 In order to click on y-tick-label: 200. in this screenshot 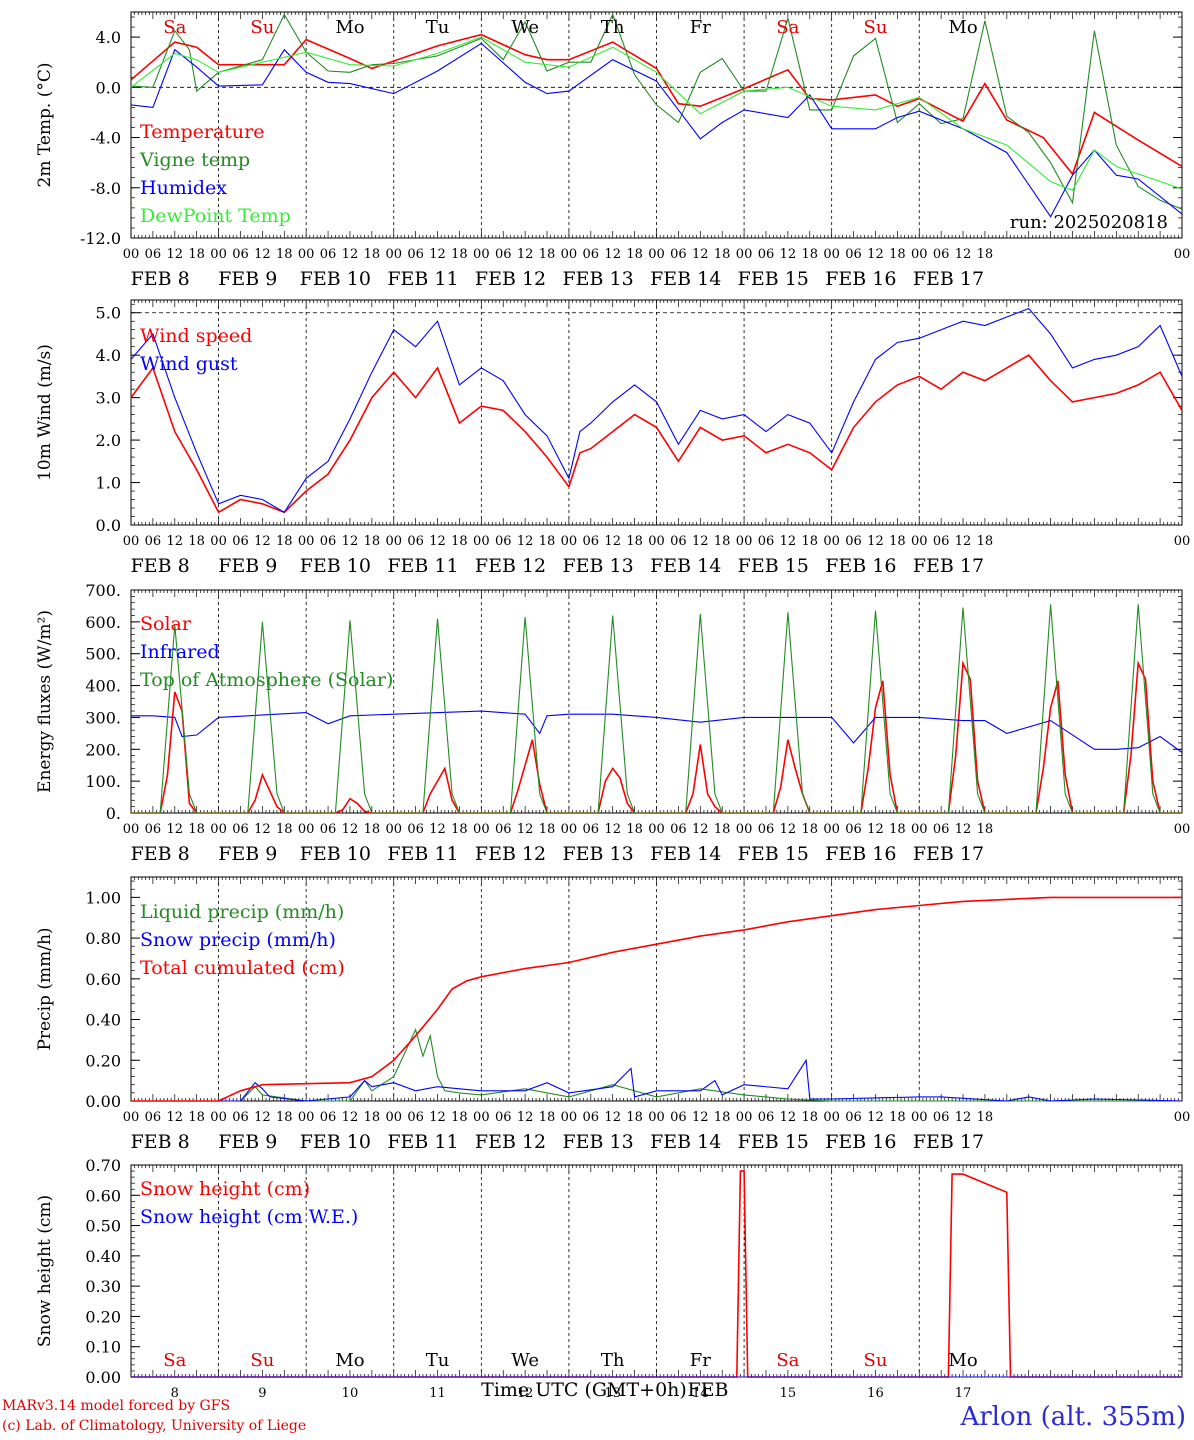, I will do `click(103, 749)`.